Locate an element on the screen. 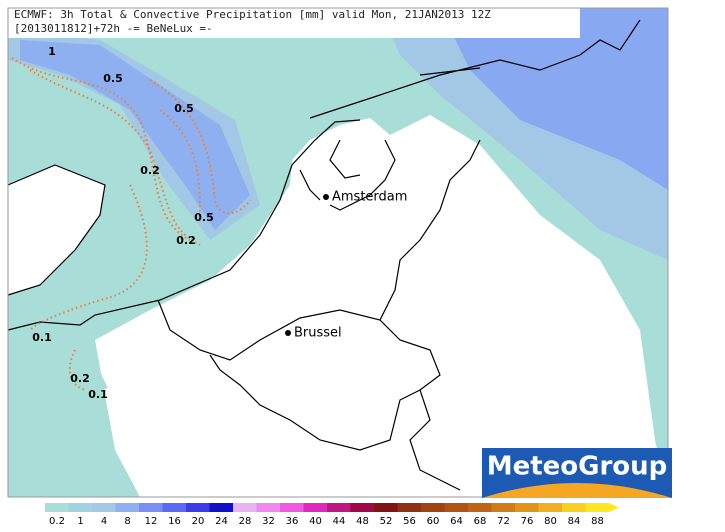  logo-arc is located at coordinates (577, 490).